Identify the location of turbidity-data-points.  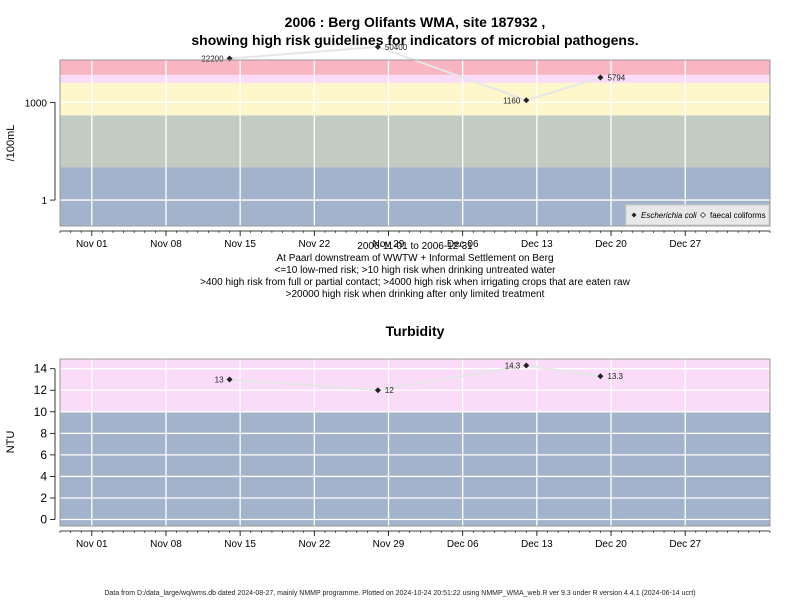
(415, 378).